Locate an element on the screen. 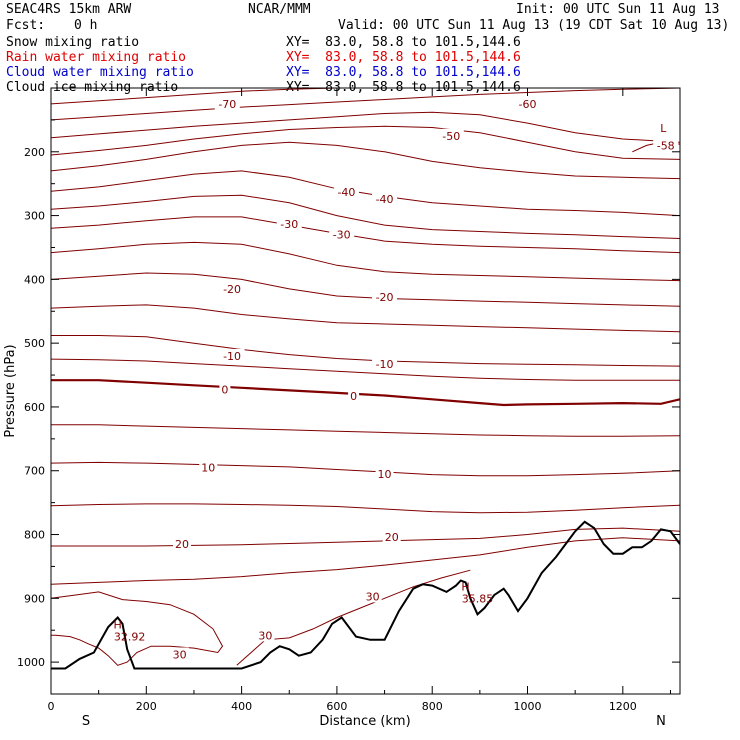 Image resolution: width=740 pixels, height=740 pixels. y-axis-label: Pressure (hPa) is located at coordinates (10, 390).